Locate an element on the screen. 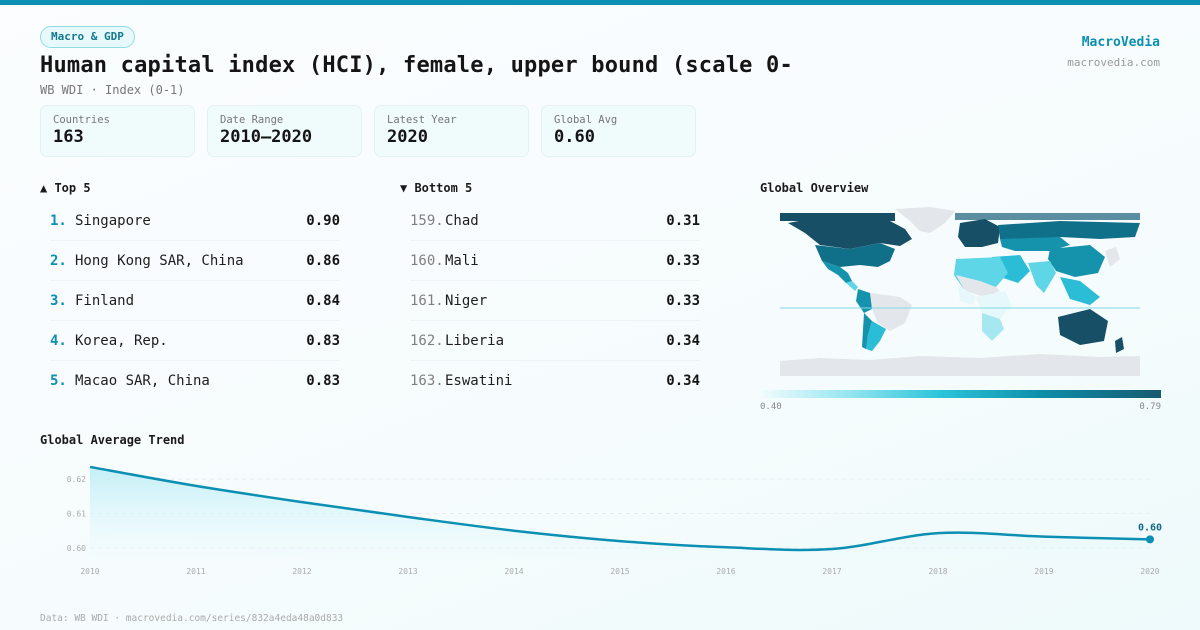  stat-value: 0.60 is located at coordinates (574, 137).